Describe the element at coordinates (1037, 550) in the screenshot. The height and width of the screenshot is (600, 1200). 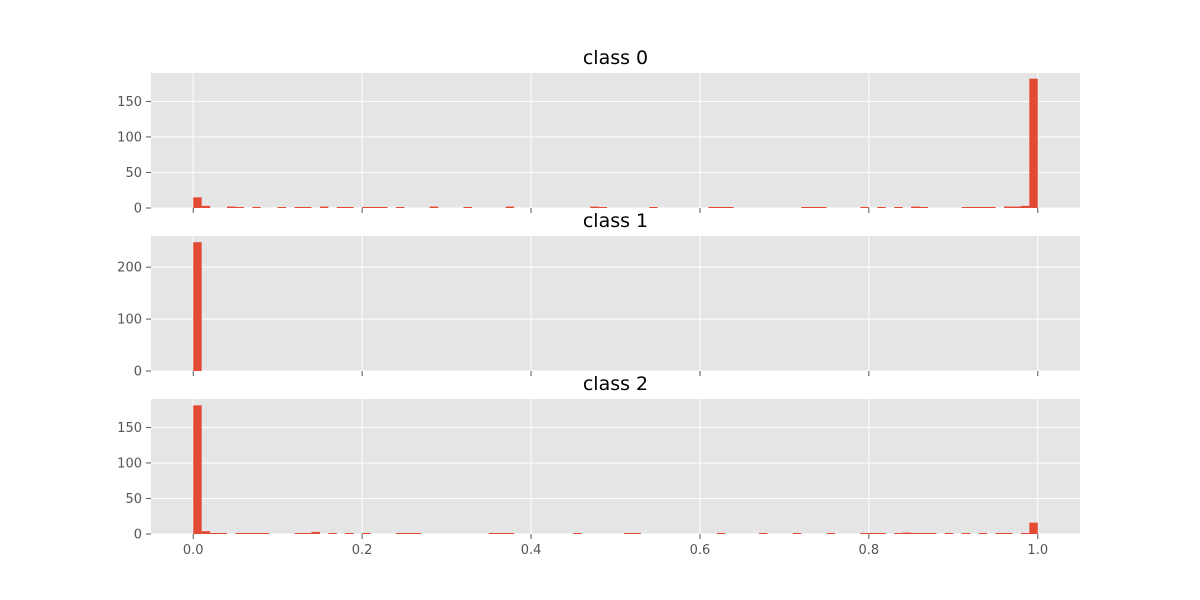
I see `x-tick-label: 1.0` at that location.